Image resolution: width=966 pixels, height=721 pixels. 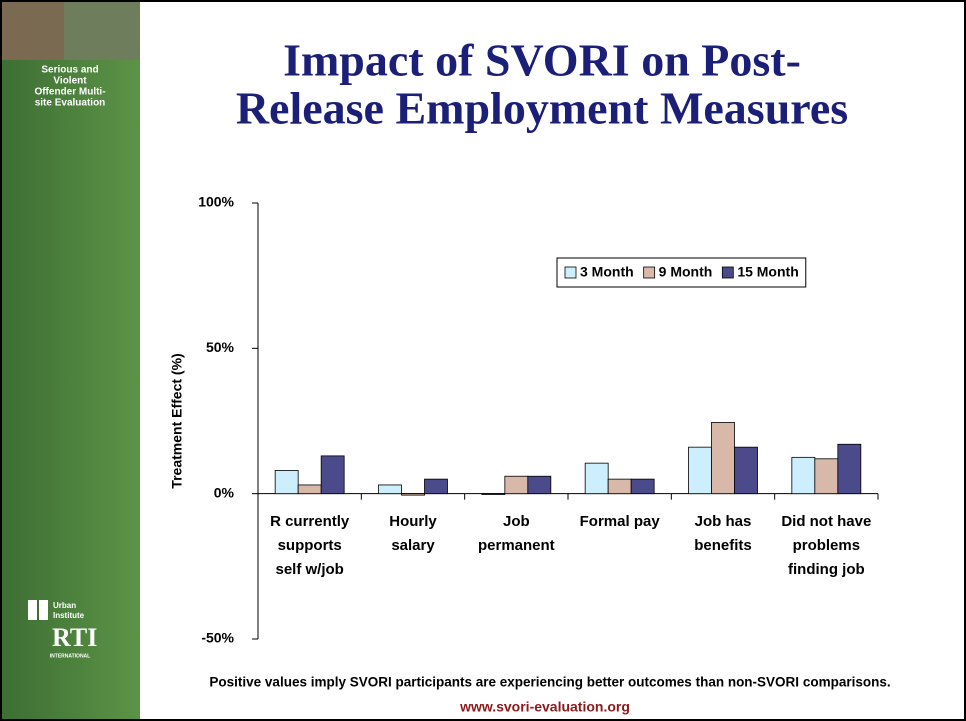 What do you see at coordinates (826, 569) in the screenshot?
I see `x-tick-label: finding job` at bounding box center [826, 569].